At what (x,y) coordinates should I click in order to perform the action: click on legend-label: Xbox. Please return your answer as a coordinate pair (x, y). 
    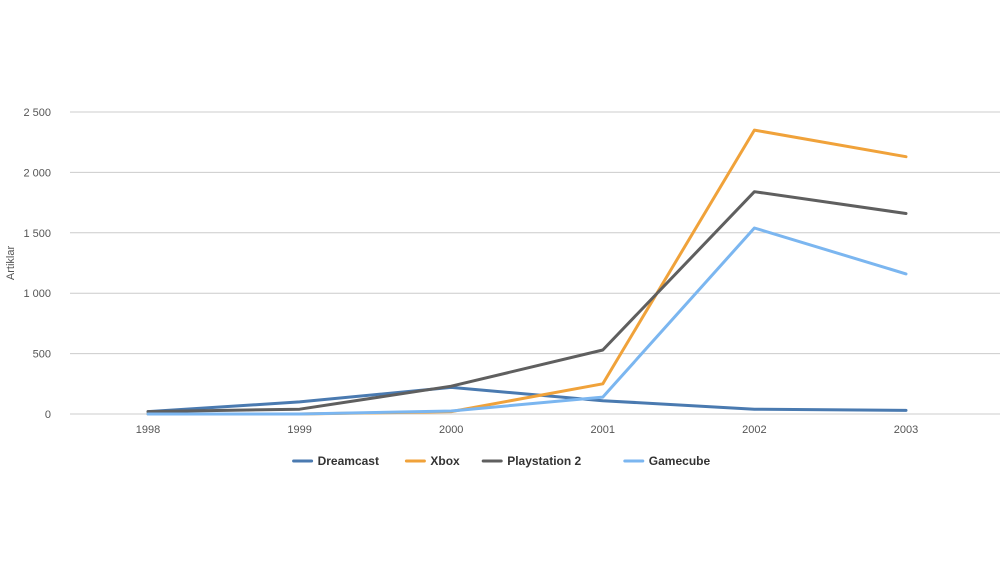
    Looking at the image, I should click on (445, 461).